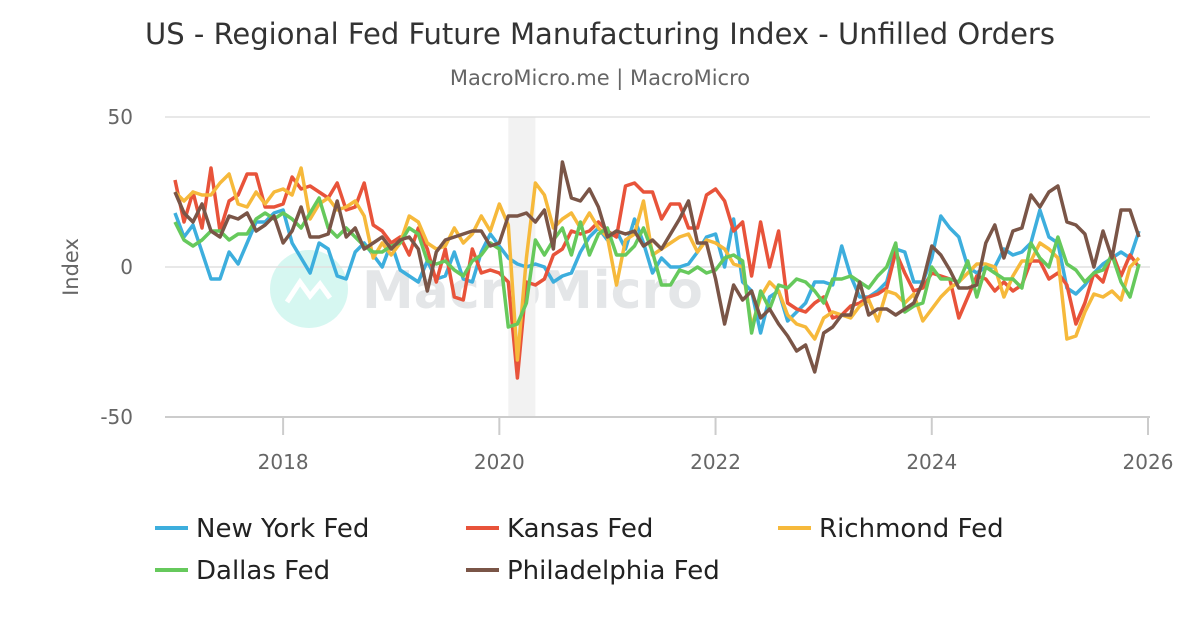 This screenshot has width=1200, height=634. I want to click on x-tick-label: 2026, so click(1148, 462).